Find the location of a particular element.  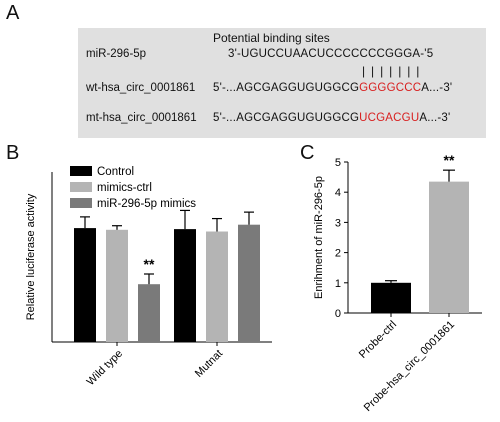

legend-label-mir-296-5p-mimics: miR-296-5p mimics is located at coordinates (146, 204).